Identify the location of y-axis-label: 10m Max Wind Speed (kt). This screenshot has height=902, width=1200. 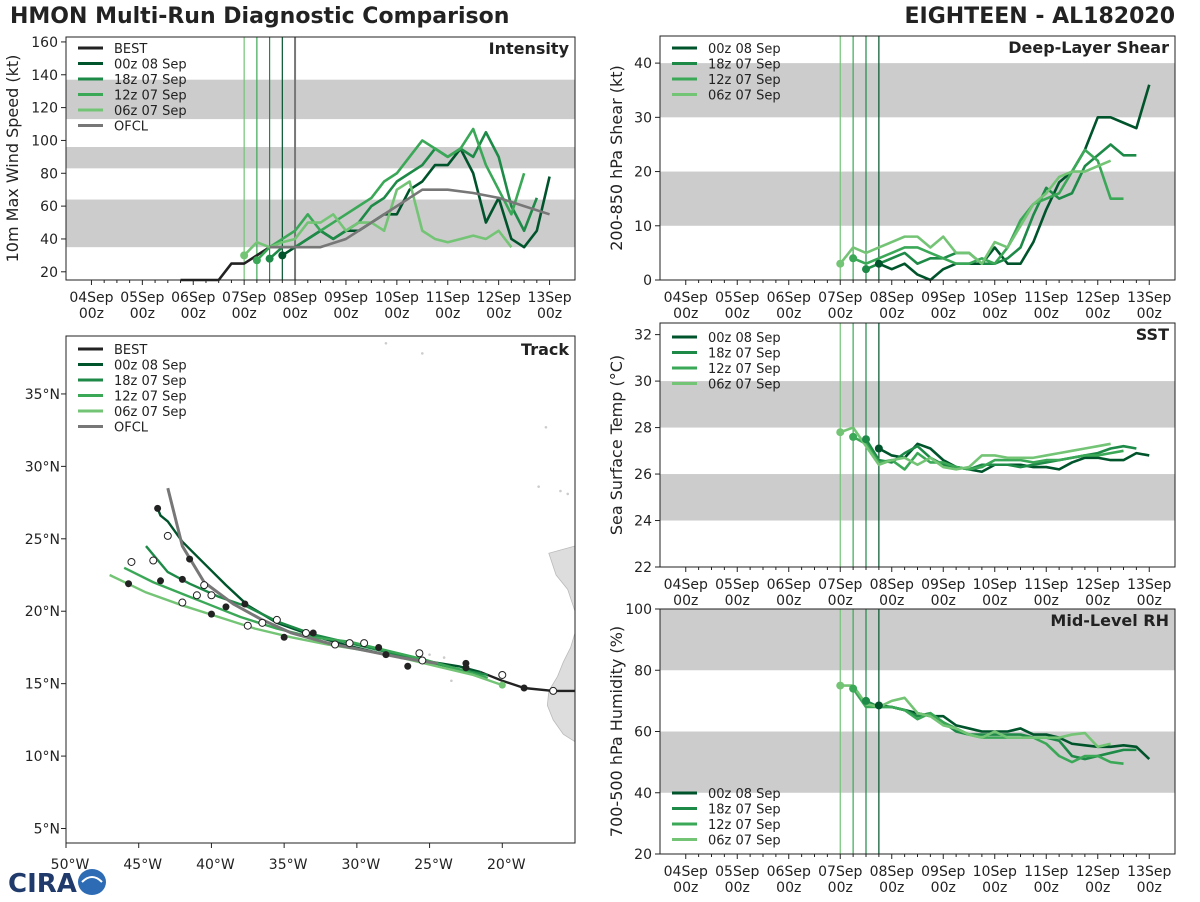
(12, 159).